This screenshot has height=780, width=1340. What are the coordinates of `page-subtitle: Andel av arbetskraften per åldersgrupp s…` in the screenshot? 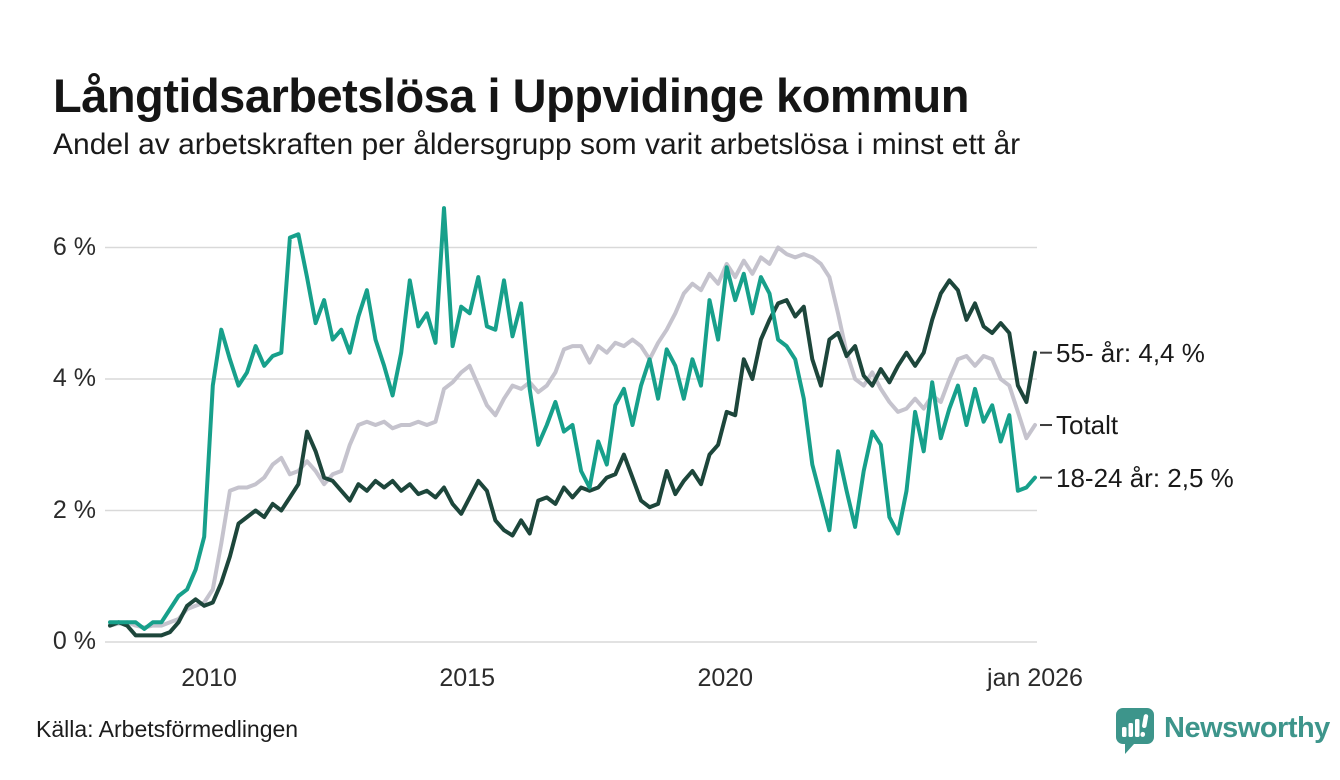 It's located at (537, 144).